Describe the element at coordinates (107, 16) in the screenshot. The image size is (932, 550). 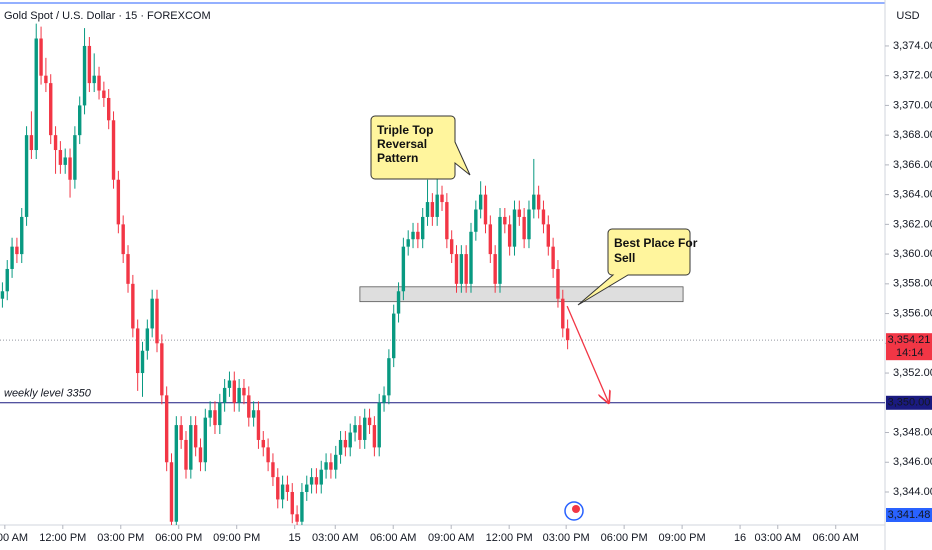
I see `chart-title: Gold Spot / U.S. Dollar · 15 · FOREXCOM` at that location.